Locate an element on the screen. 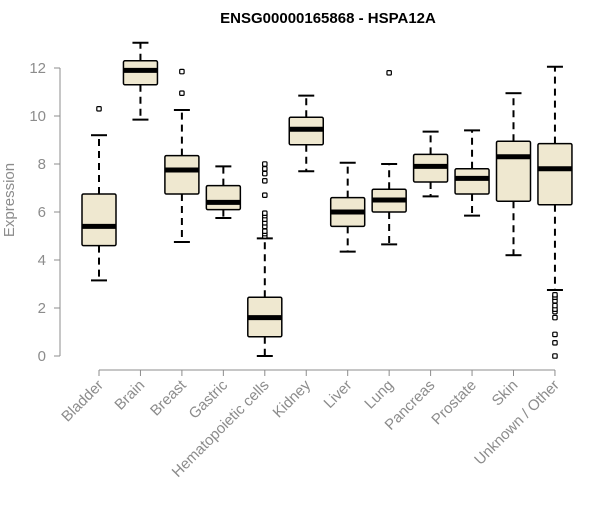 This screenshot has width=600, height=505. y-tick-label: 8 is located at coordinates (42, 164).